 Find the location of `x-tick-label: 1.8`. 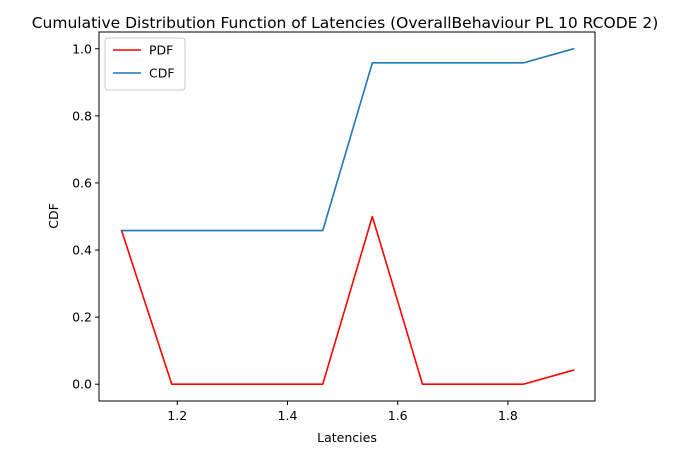

x-tick-label: 1.8 is located at coordinates (508, 415).